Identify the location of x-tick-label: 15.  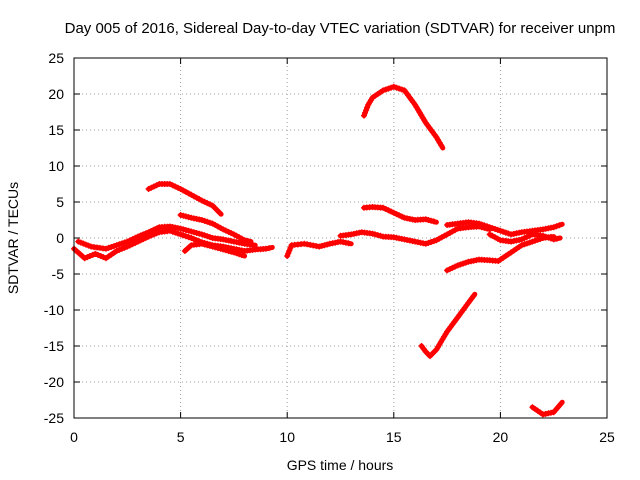
(394, 437).